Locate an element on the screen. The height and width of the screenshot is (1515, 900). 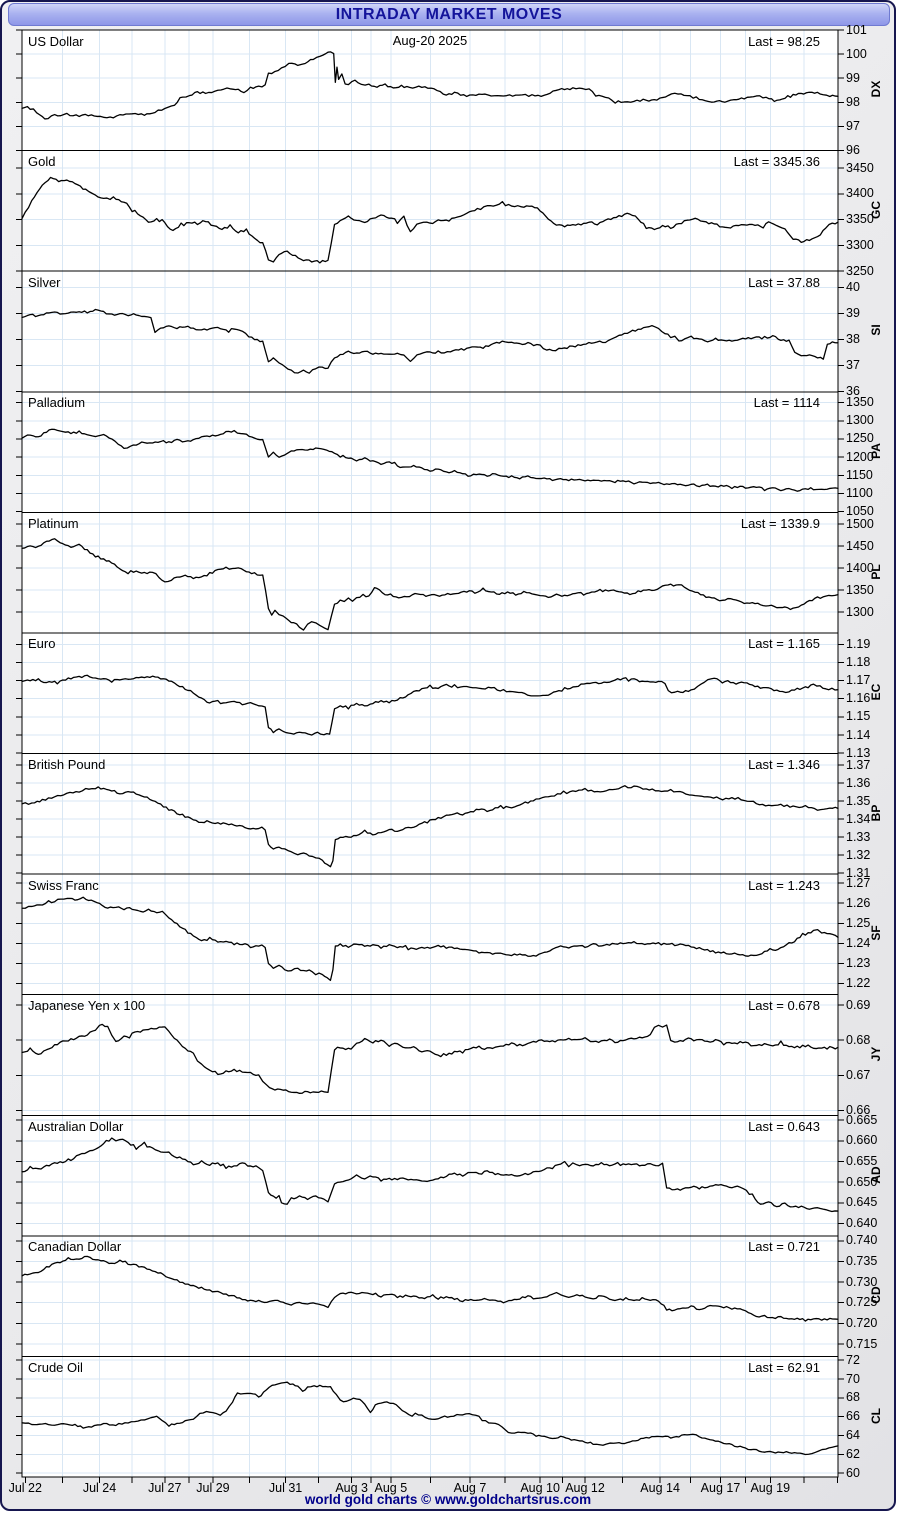
page-title: INTRADAY MARKET MOVES is located at coordinates (449, 14).